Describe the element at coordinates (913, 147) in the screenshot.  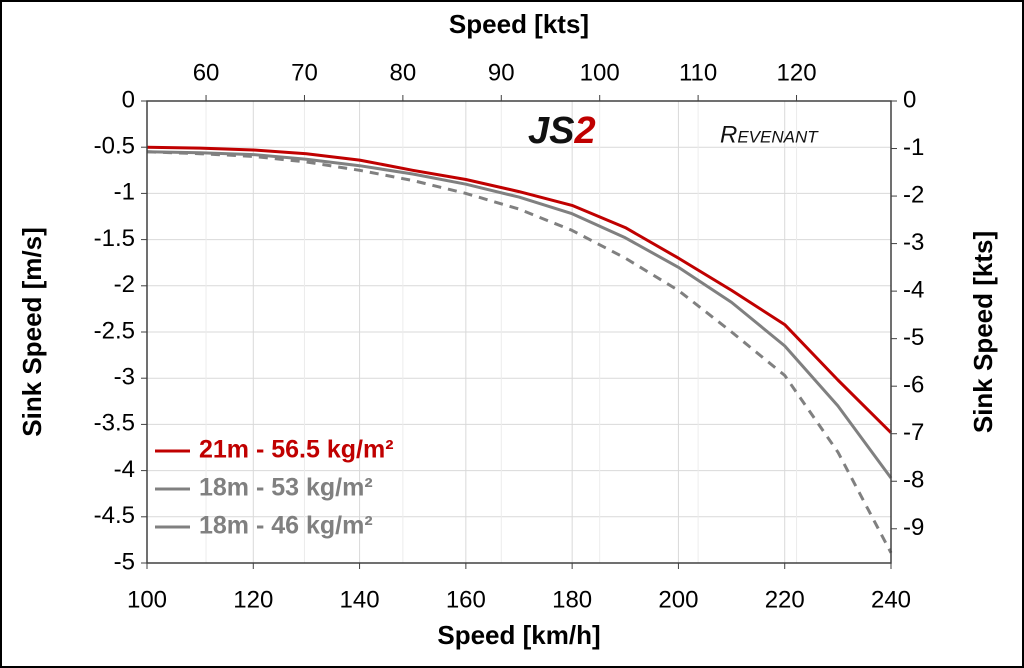
I see `y2-tick-label: -1` at that location.